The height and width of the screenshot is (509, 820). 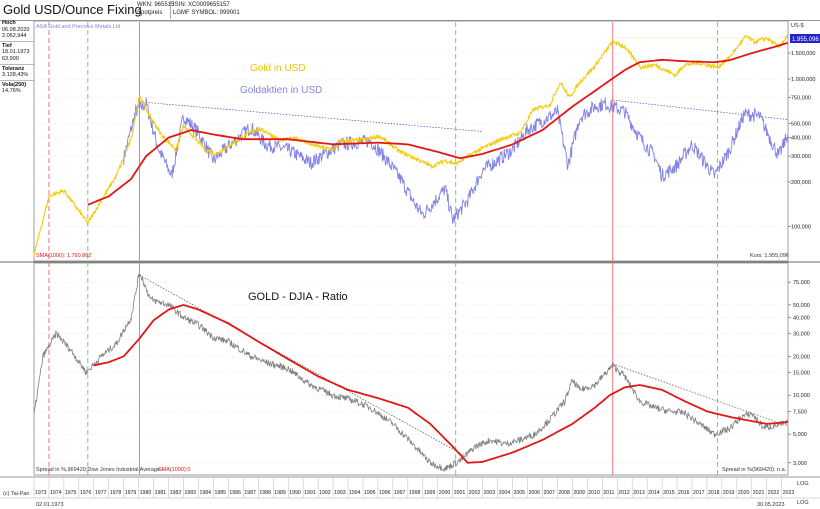 What do you see at coordinates (774, 493) in the screenshot?
I see `x-tick-label: 2022` at bounding box center [774, 493].